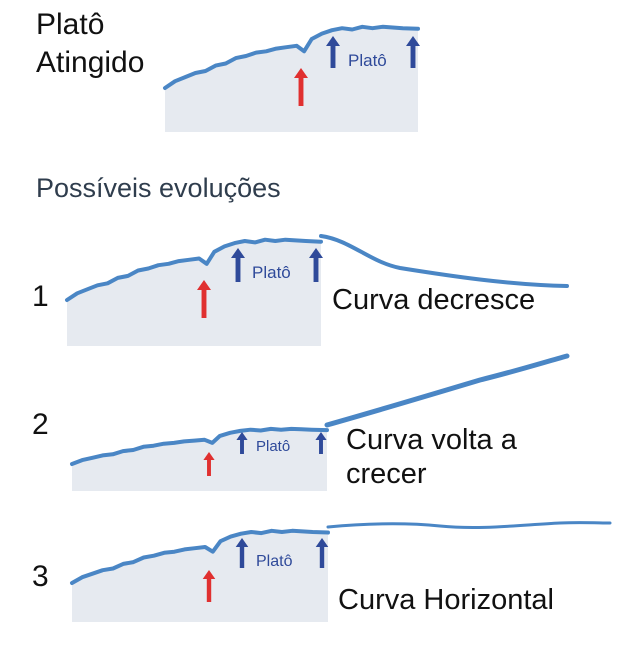 Image resolution: width=633 pixels, height=662 pixels. What do you see at coordinates (200, 556) in the screenshot?
I see `scenario-3-curve` at bounding box center [200, 556].